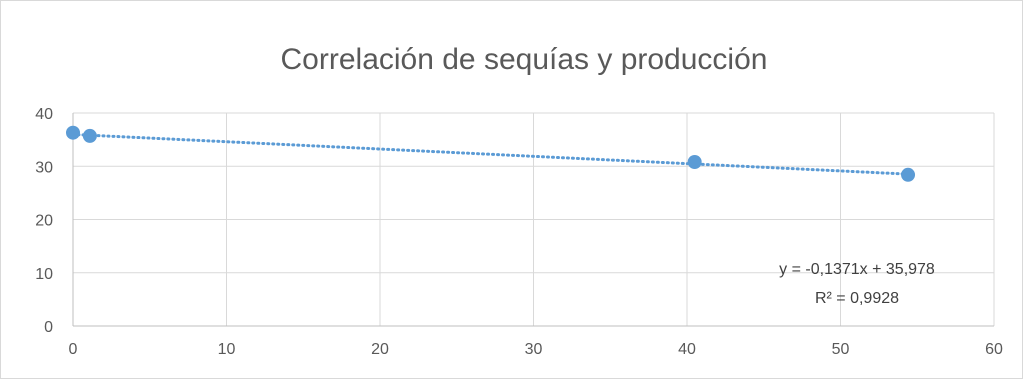  What do you see at coordinates (44, 114) in the screenshot?
I see `y-tick-label-40: 40` at bounding box center [44, 114].